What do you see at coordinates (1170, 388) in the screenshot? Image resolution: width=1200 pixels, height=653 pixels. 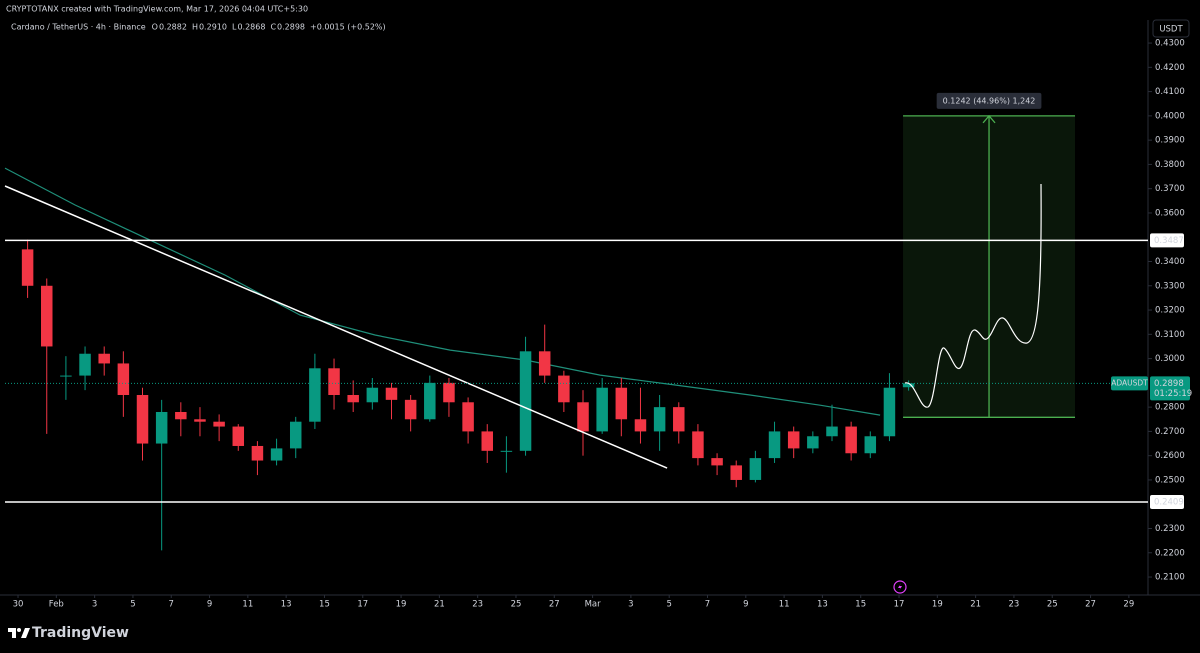 I see `last-price-tag` at bounding box center [1170, 388].